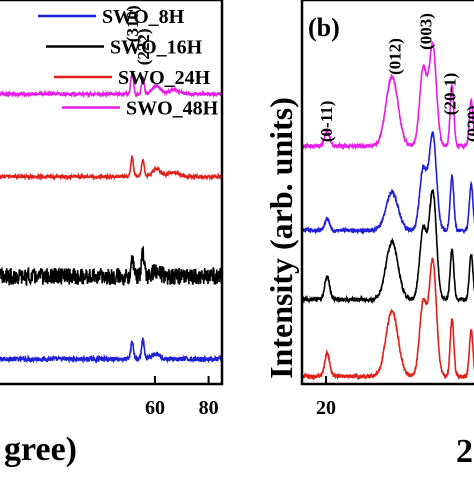 Image resolution: width=474 pixels, height=479 pixels. Describe the element at coordinates (394, 56) in the screenshot. I see `panel-b-peak-label: (012)` at that location.